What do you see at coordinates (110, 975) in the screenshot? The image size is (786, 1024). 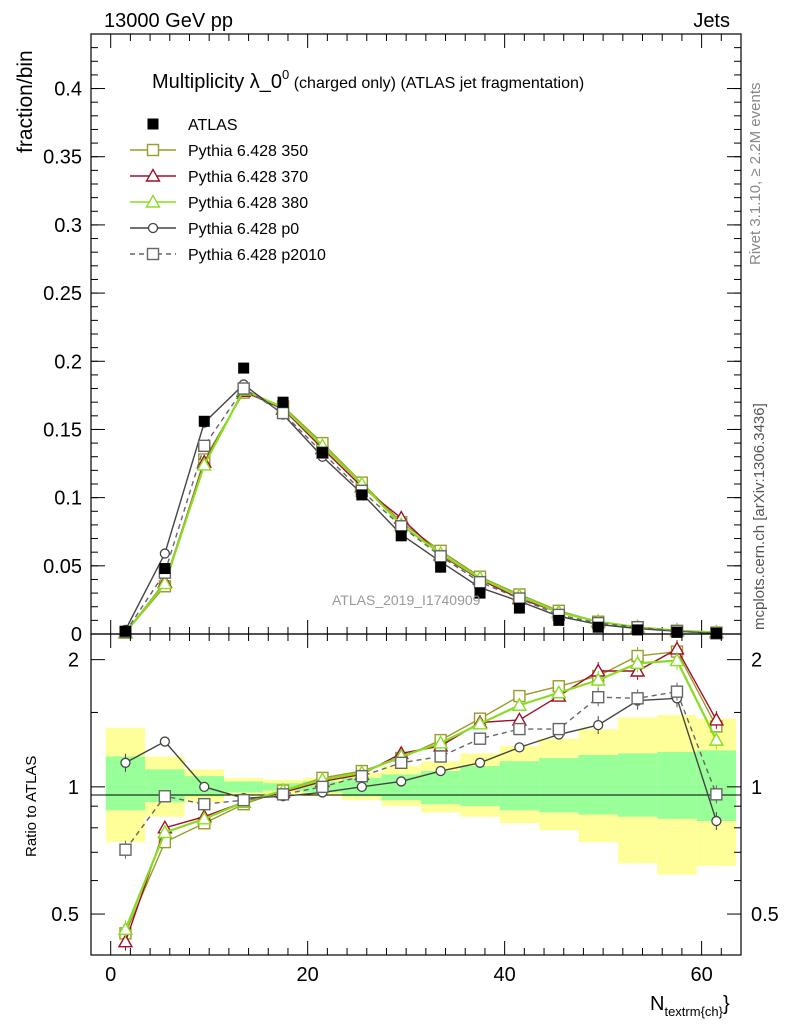 I see `x-tick-label: 0` at bounding box center [110, 975].